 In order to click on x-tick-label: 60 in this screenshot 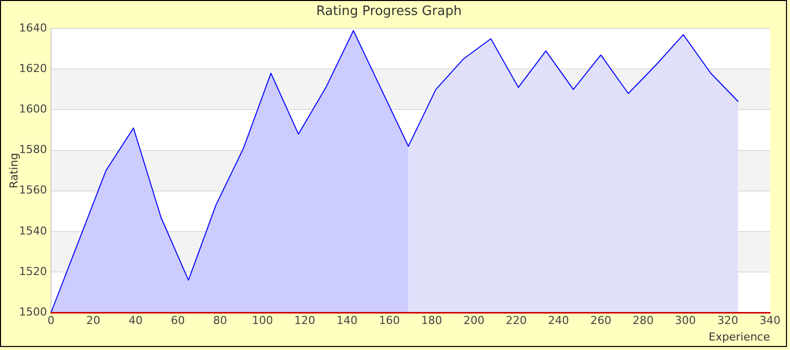, I will do `click(177, 321)`.